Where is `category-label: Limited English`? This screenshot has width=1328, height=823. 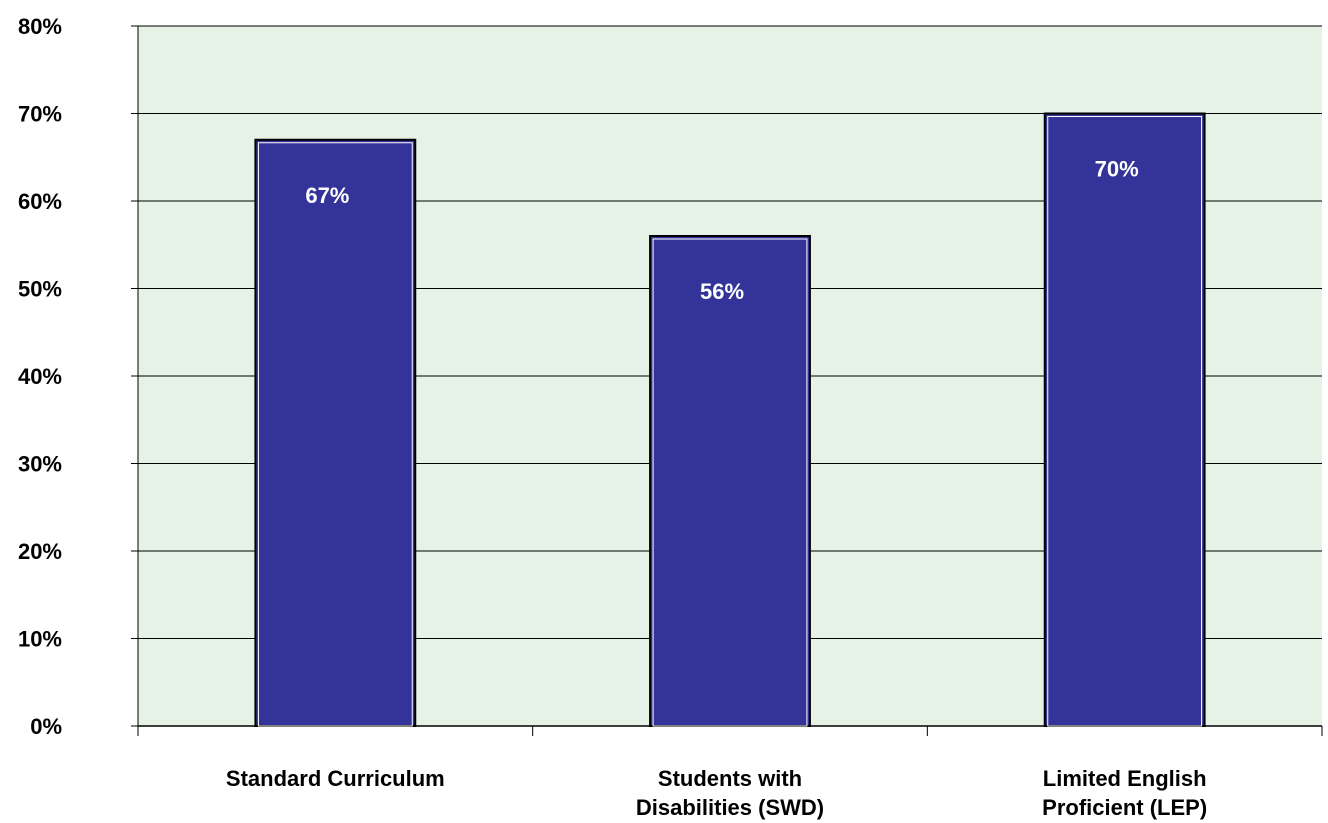
category-label: Limited English is located at coordinates (1125, 778).